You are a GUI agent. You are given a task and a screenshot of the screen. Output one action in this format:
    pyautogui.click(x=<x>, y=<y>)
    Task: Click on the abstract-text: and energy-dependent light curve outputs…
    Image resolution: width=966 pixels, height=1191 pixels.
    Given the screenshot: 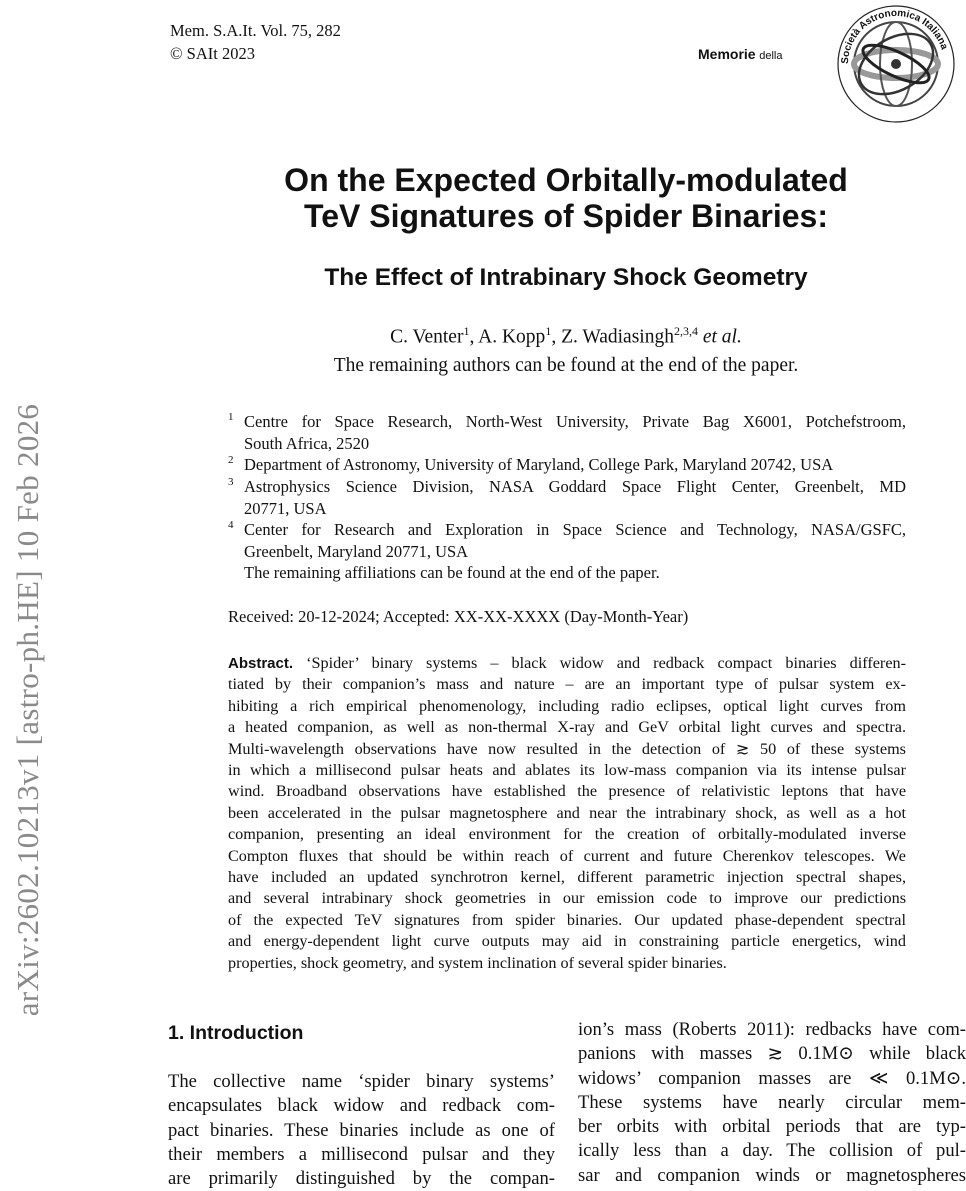 What is the action you would take?
    pyautogui.click(x=567, y=941)
    